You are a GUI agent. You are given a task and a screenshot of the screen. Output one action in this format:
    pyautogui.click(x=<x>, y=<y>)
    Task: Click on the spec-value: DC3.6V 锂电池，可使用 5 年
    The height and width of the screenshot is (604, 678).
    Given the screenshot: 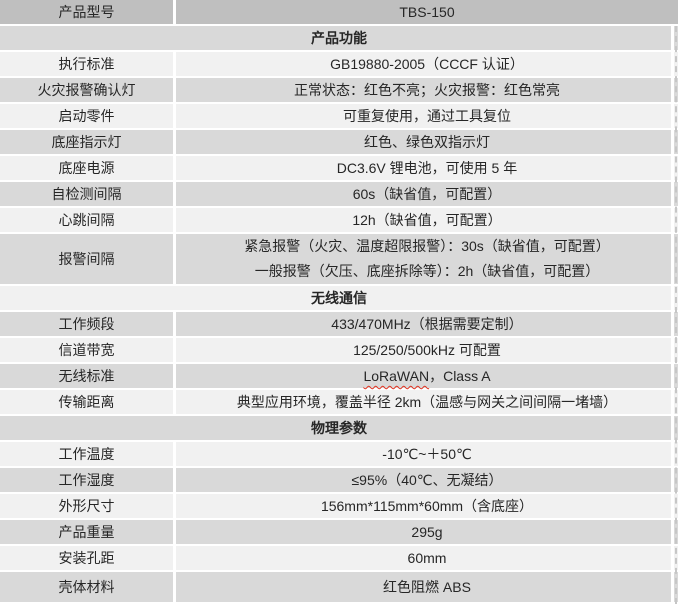 What is the action you would take?
    pyautogui.click(x=427, y=168)
    